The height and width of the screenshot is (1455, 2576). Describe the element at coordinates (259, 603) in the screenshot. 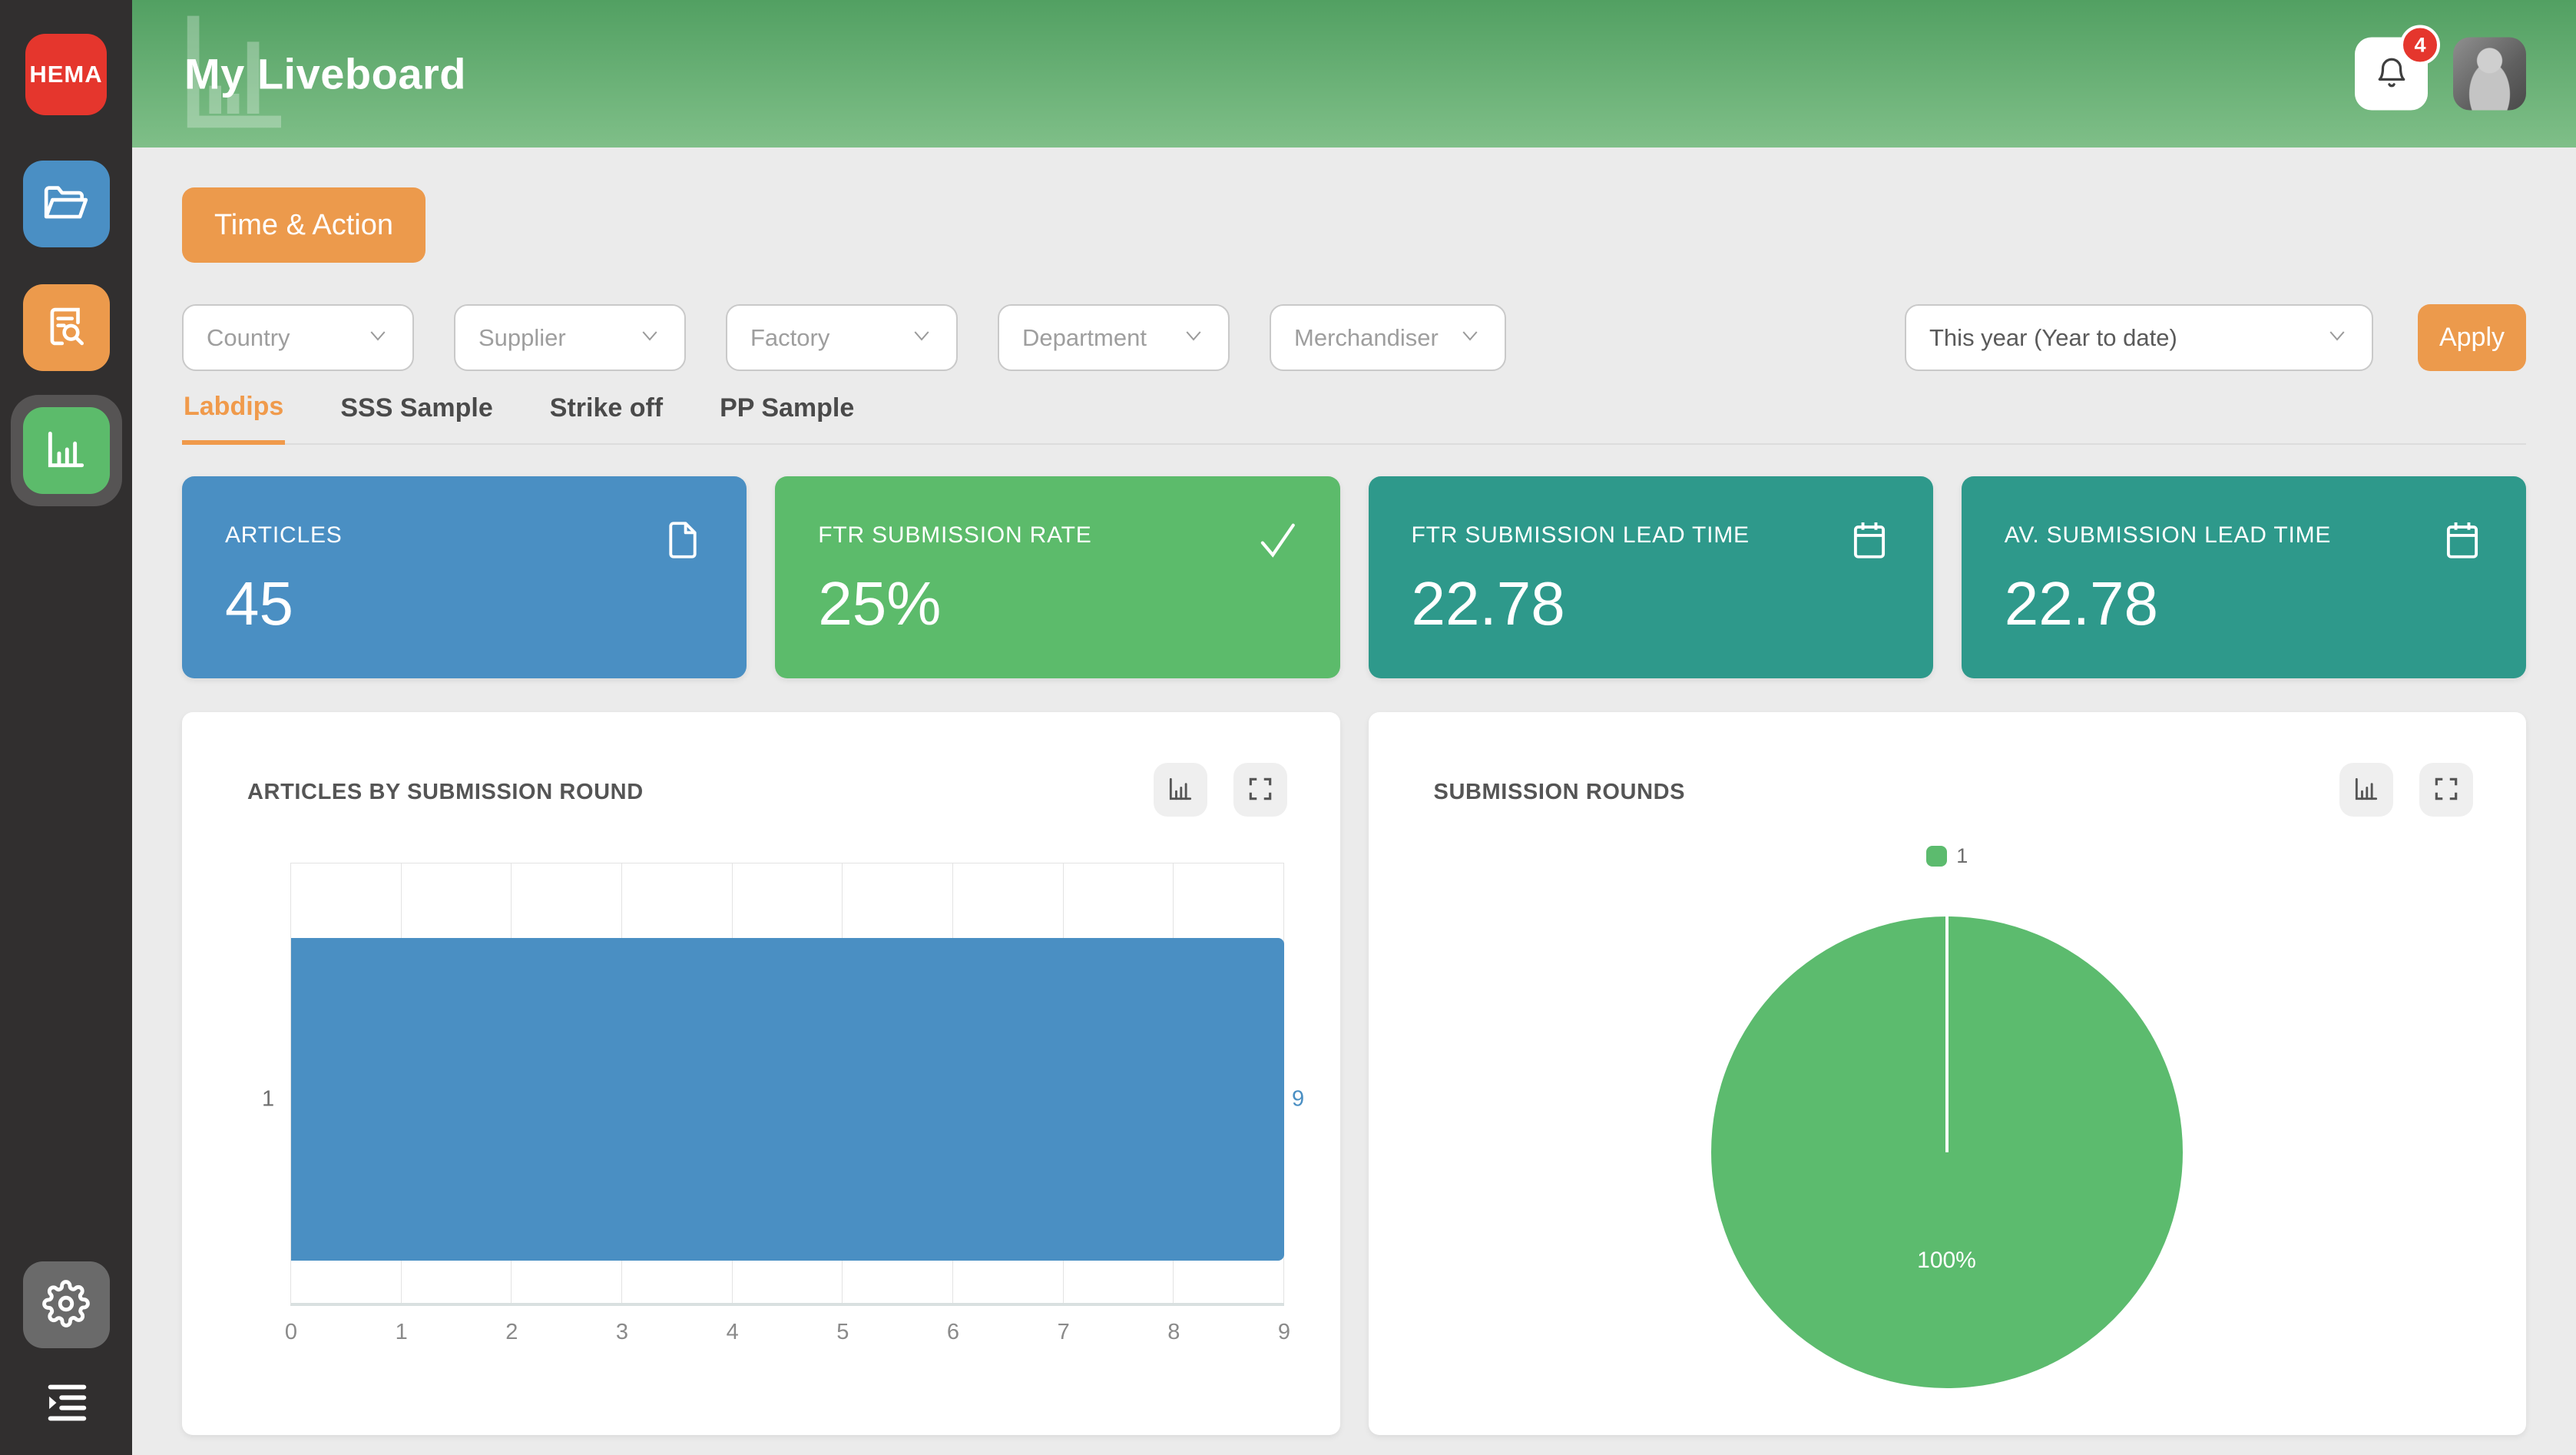

I see `kpi-value: 45` at that location.